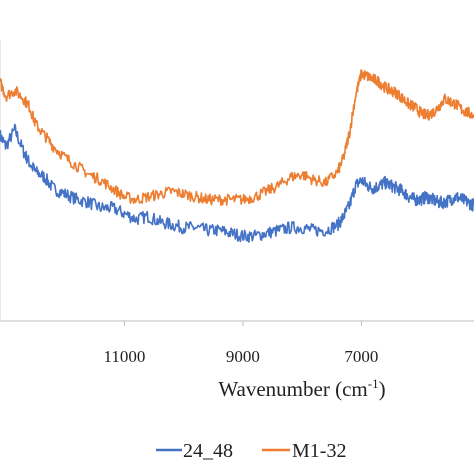 This screenshot has height=474, width=474. What do you see at coordinates (124, 356) in the screenshot?
I see `x-tick-label: 11000` at bounding box center [124, 356].